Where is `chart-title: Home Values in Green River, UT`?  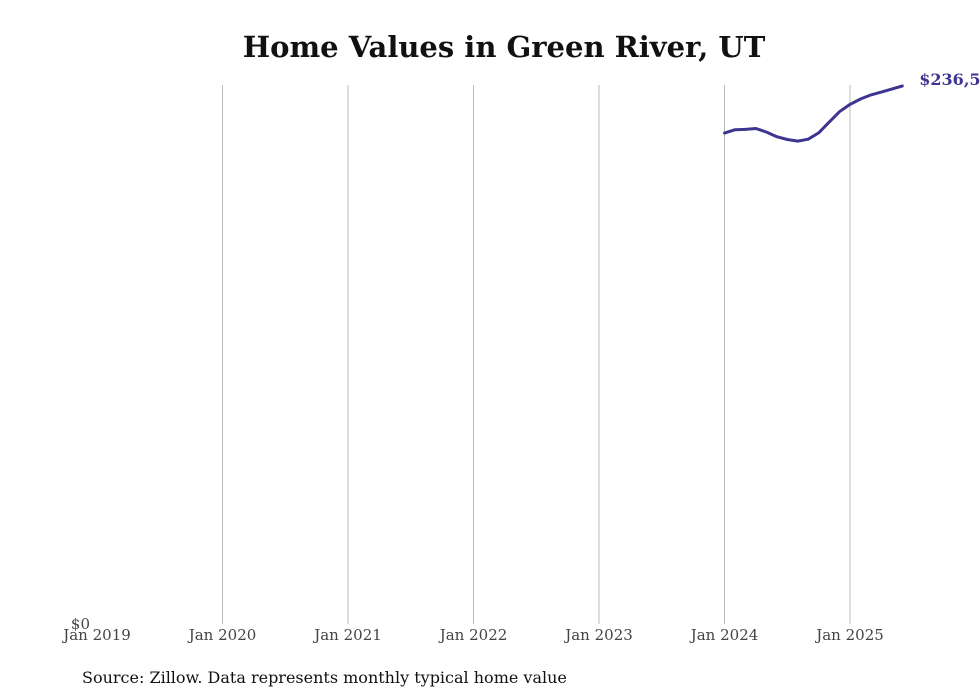
chart-title: Home Values in Green River, UT is located at coordinates (504, 47).